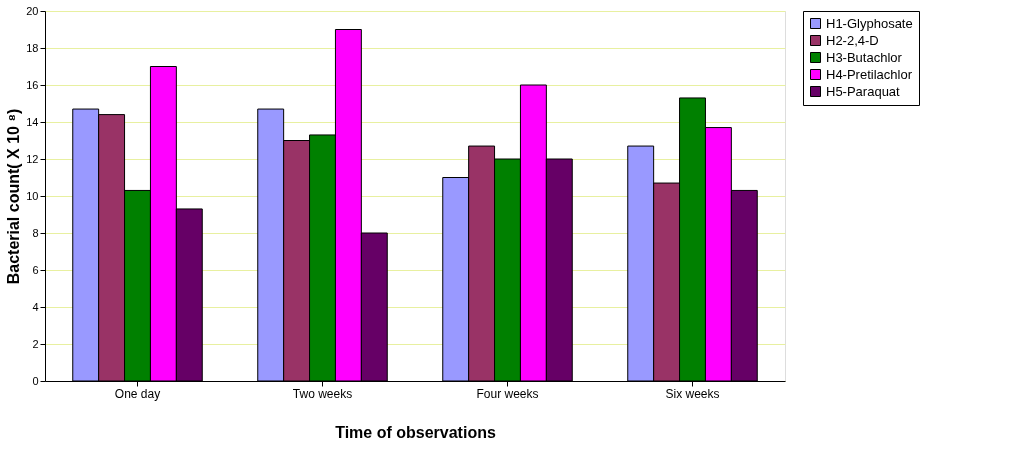 The image size is (1029, 466). What do you see at coordinates (852, 40) in the screenshot?
I see `legend-label: H2-2,4-D` at bounding box center [852, 40].